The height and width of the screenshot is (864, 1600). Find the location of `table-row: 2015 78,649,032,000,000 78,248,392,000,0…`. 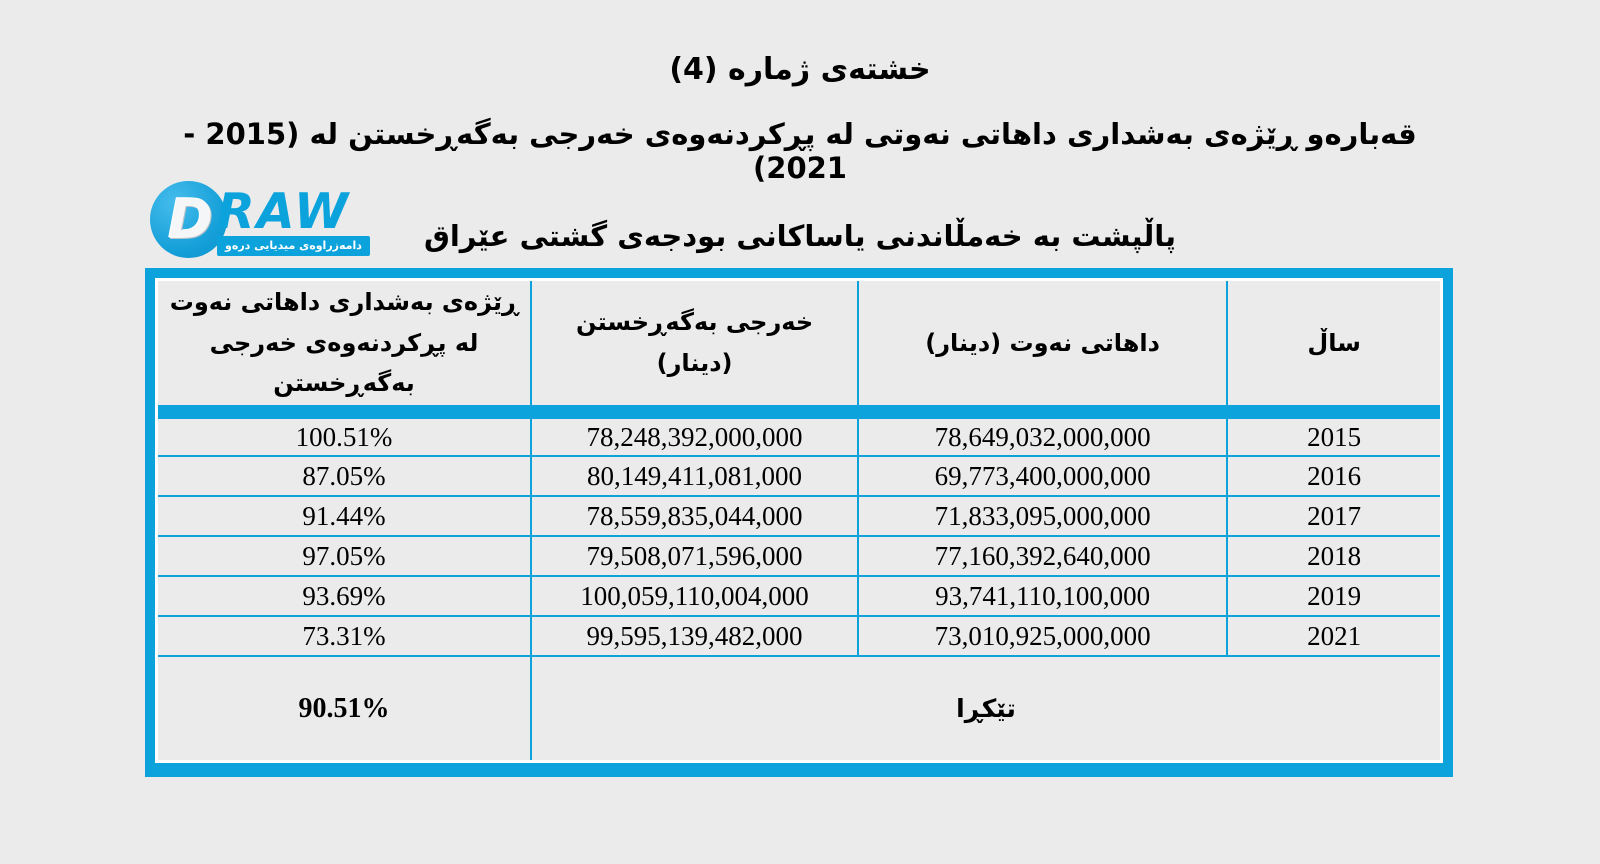

table-row: 2015 78,649,032,000,000 78,248,392,000,0… is located at coordinates (799, 436).